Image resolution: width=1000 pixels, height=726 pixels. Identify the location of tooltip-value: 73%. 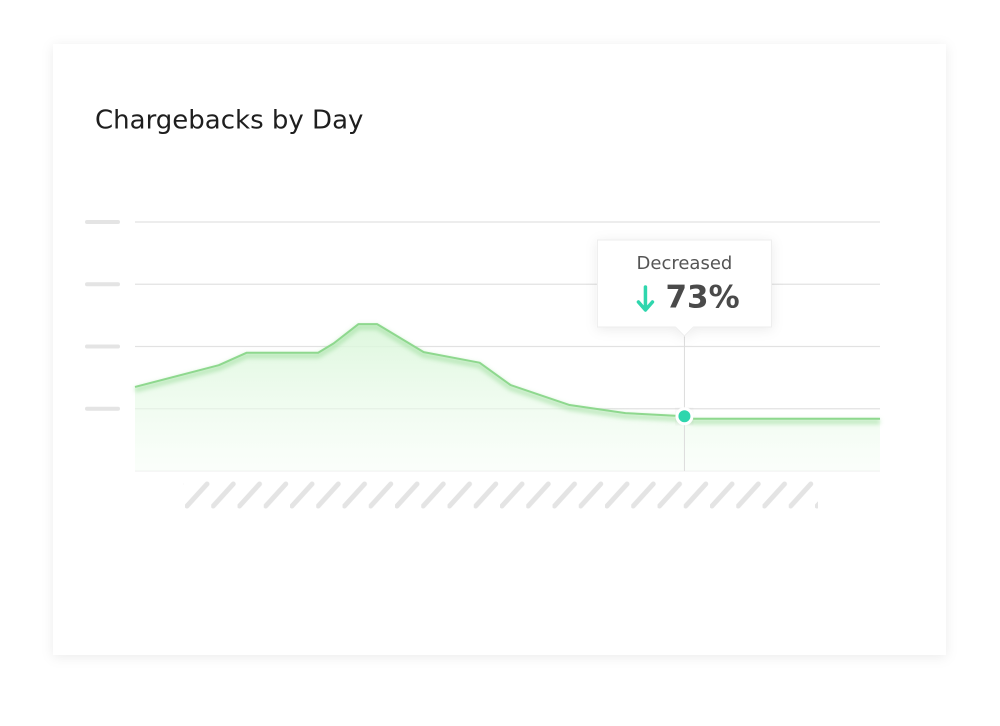
(702, 298).